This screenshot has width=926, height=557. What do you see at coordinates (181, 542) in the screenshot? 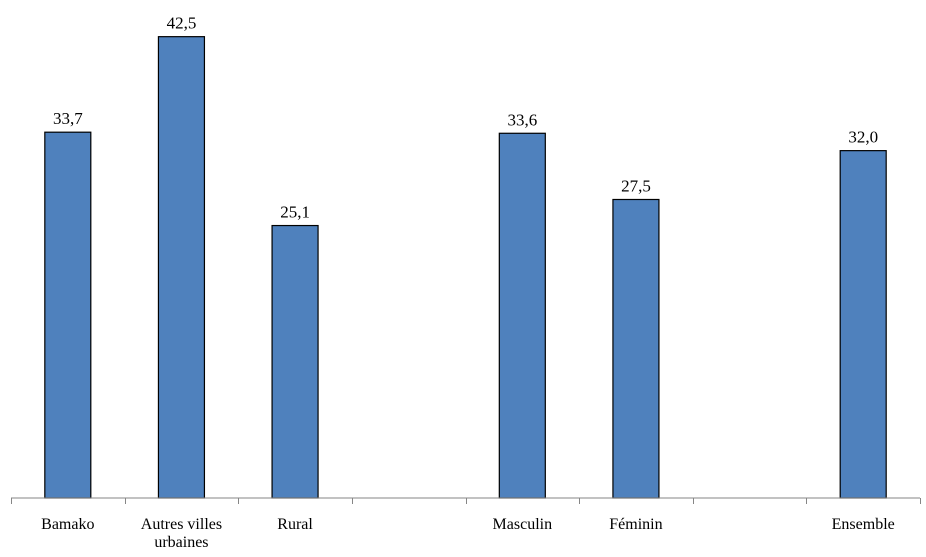
I see `category-label: urbaines` at bounding box center [181, 542].